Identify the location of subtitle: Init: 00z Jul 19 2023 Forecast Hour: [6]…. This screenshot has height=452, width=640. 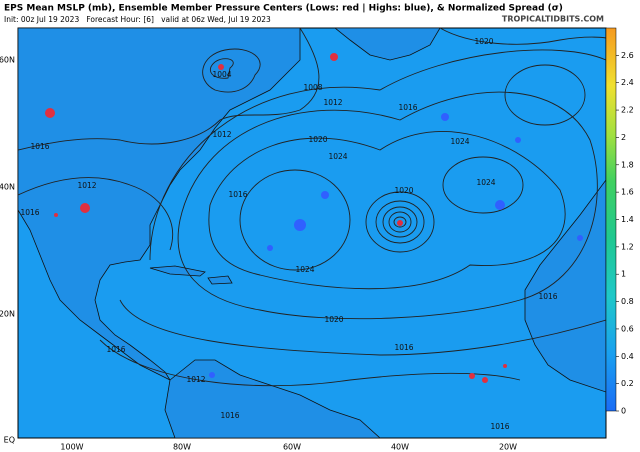
(137, 19).